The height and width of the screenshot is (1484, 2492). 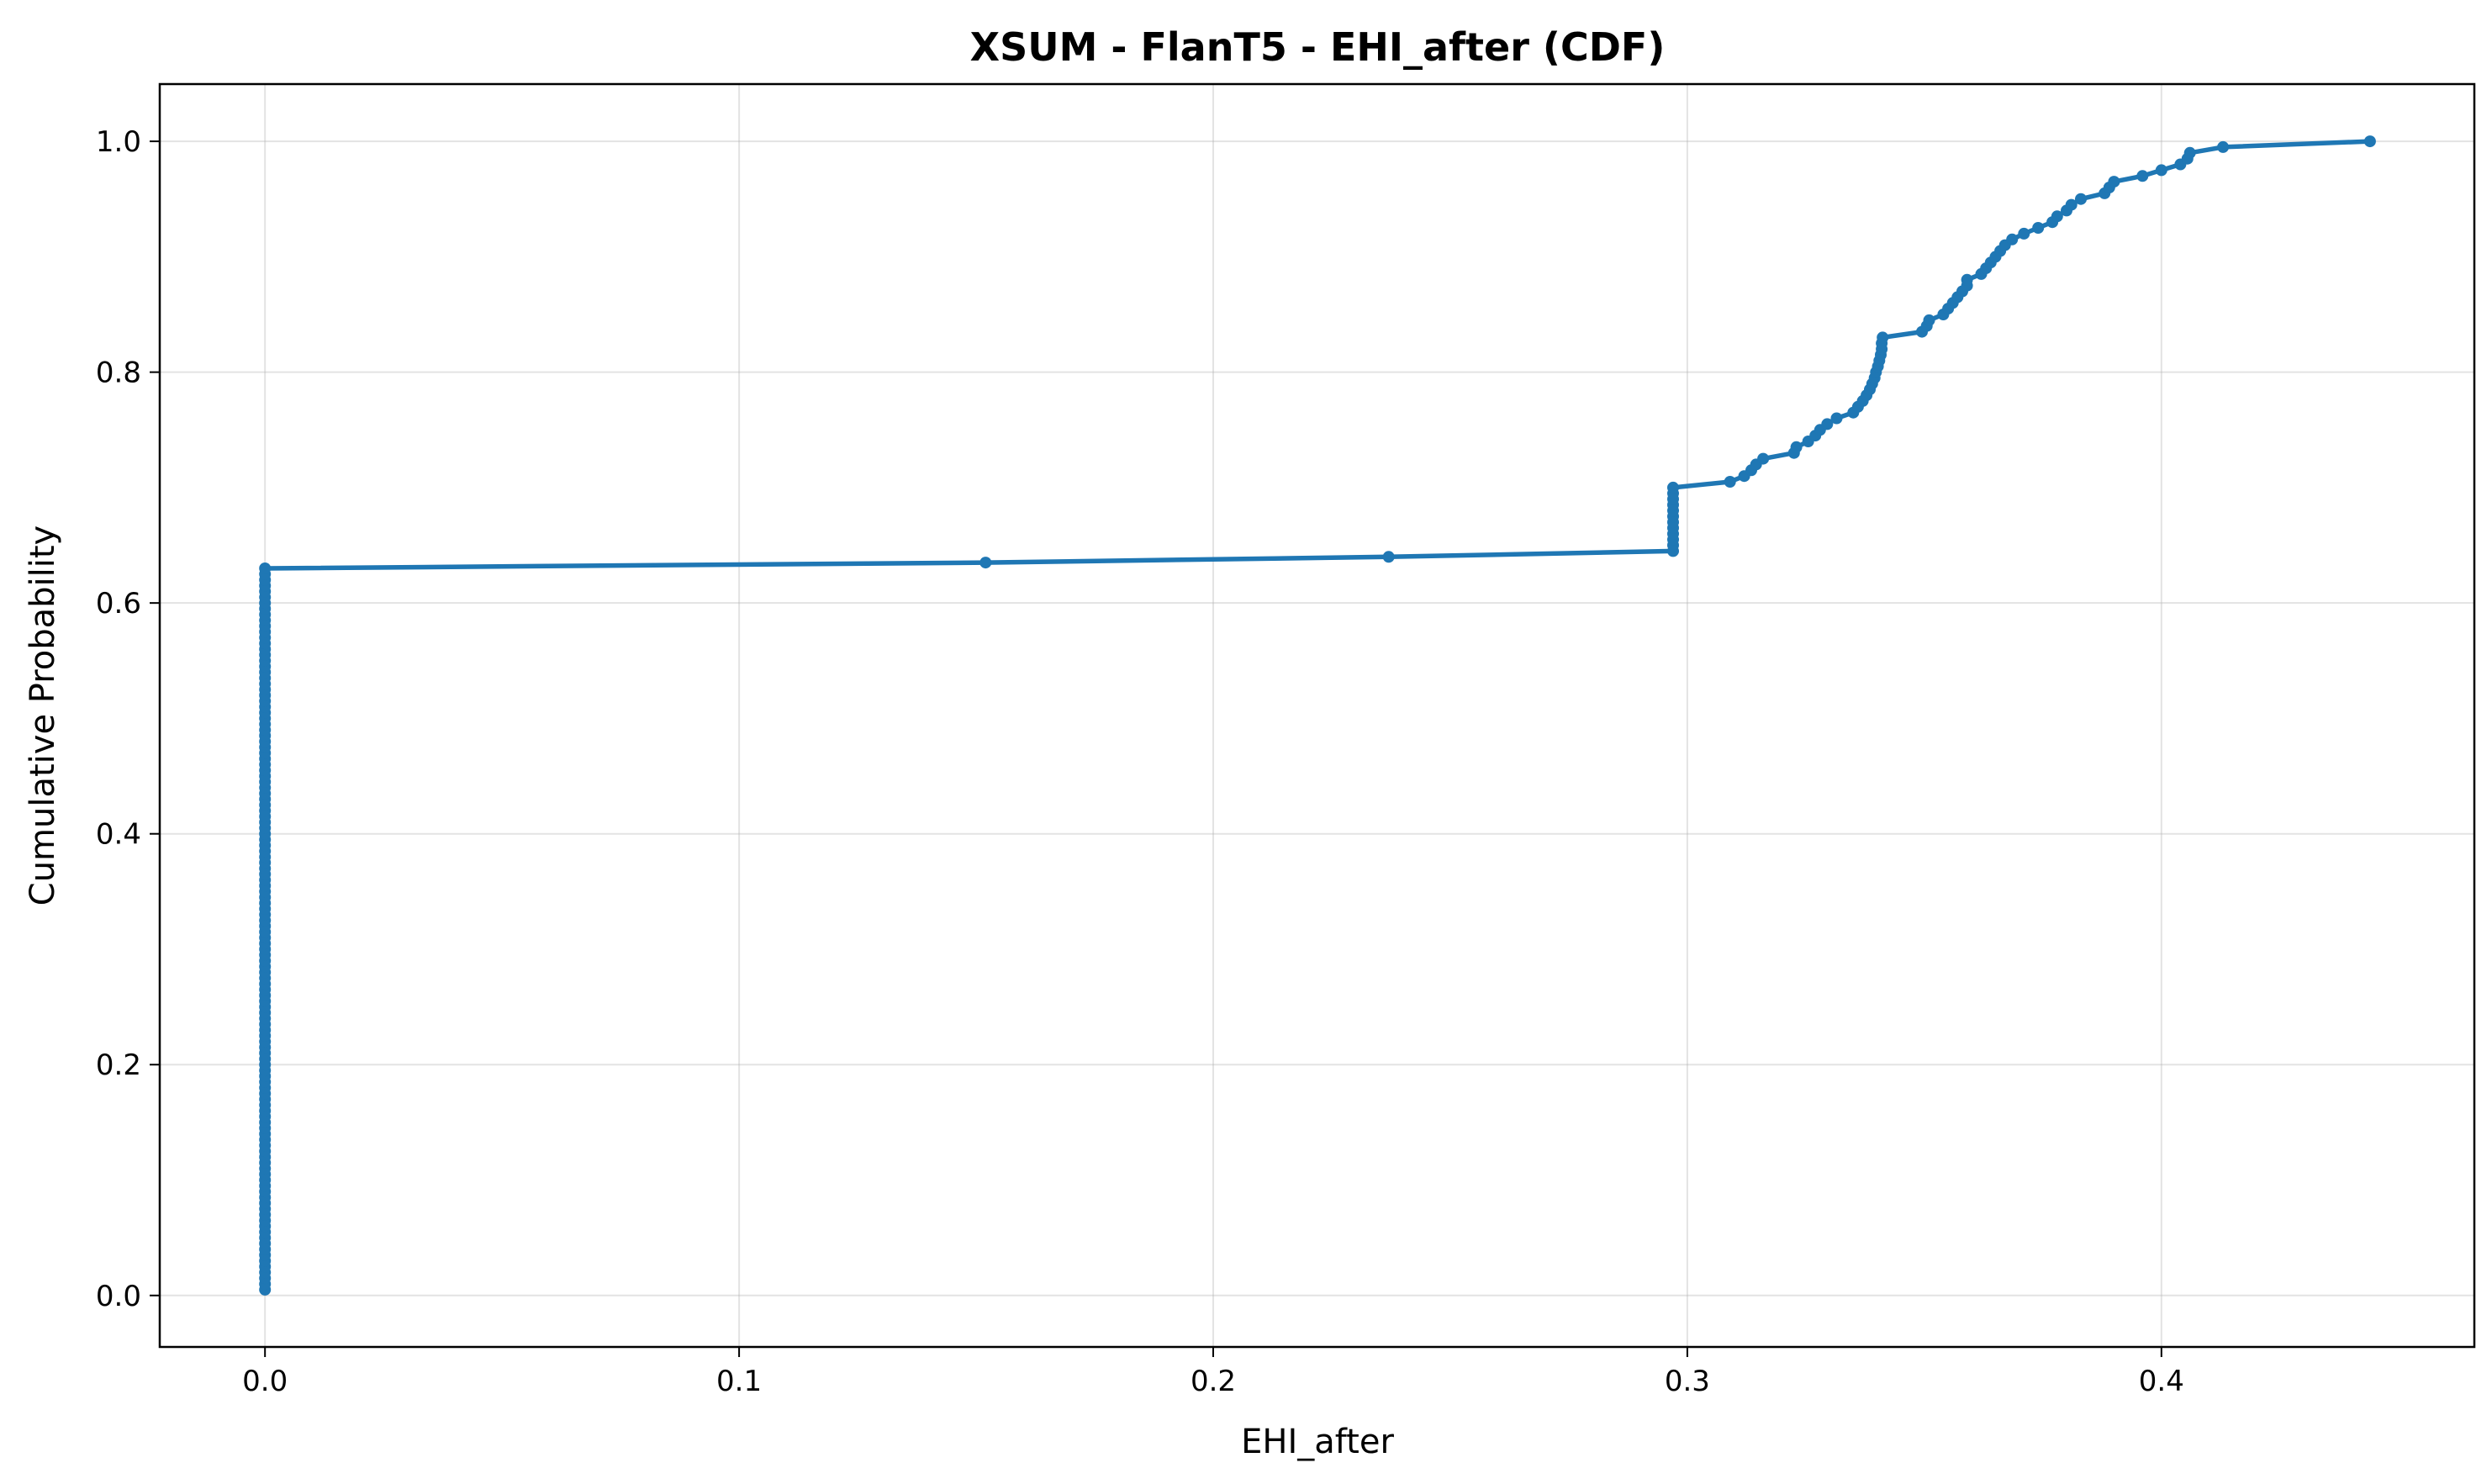 I want to click on y-tick-label: 0.0, so click(x=118, y=1296).